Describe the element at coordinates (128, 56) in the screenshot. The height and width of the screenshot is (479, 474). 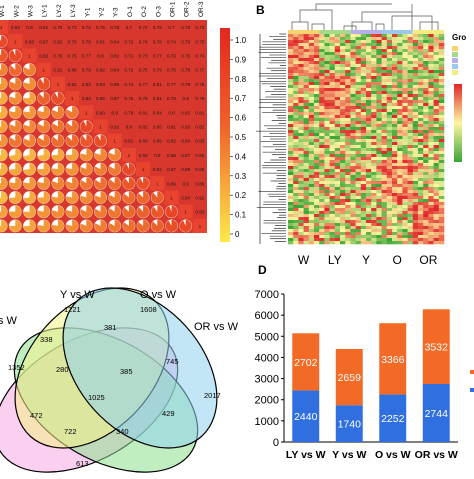
I see `correlation-value: 0.71` at that location.